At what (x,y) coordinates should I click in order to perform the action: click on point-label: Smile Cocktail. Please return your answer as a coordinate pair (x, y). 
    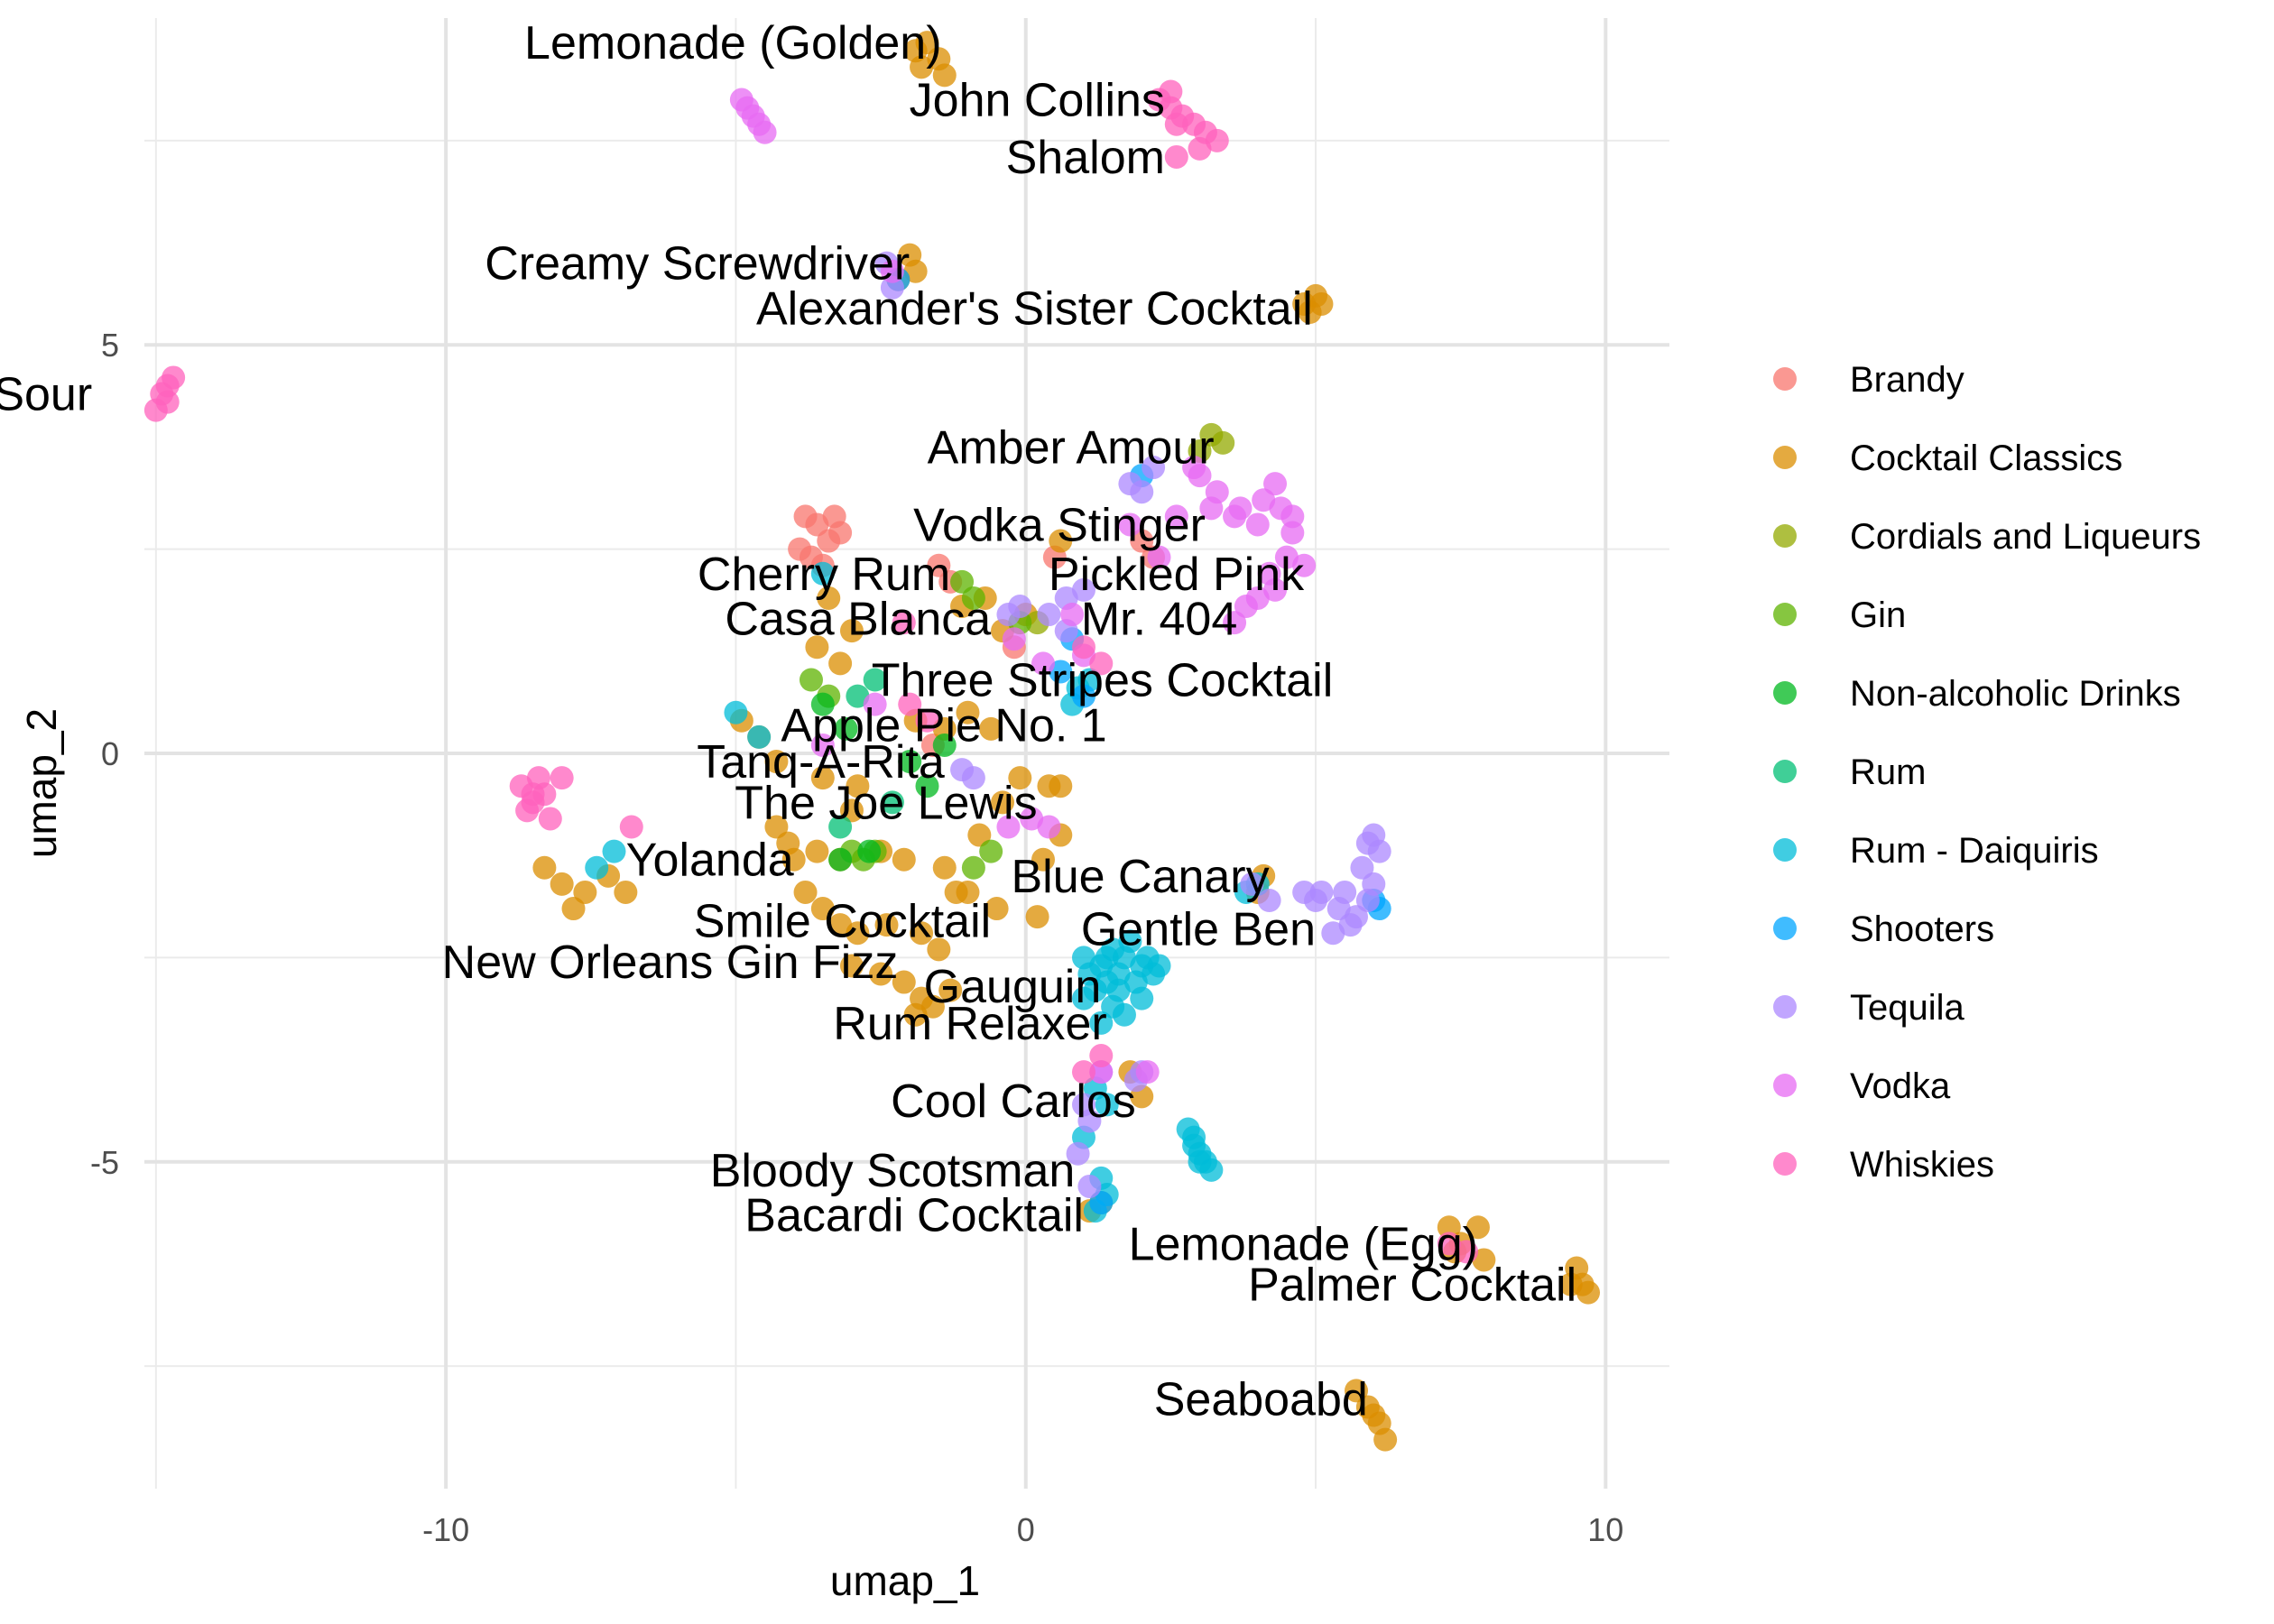
    Looking at the image, I should click on (842, 922).